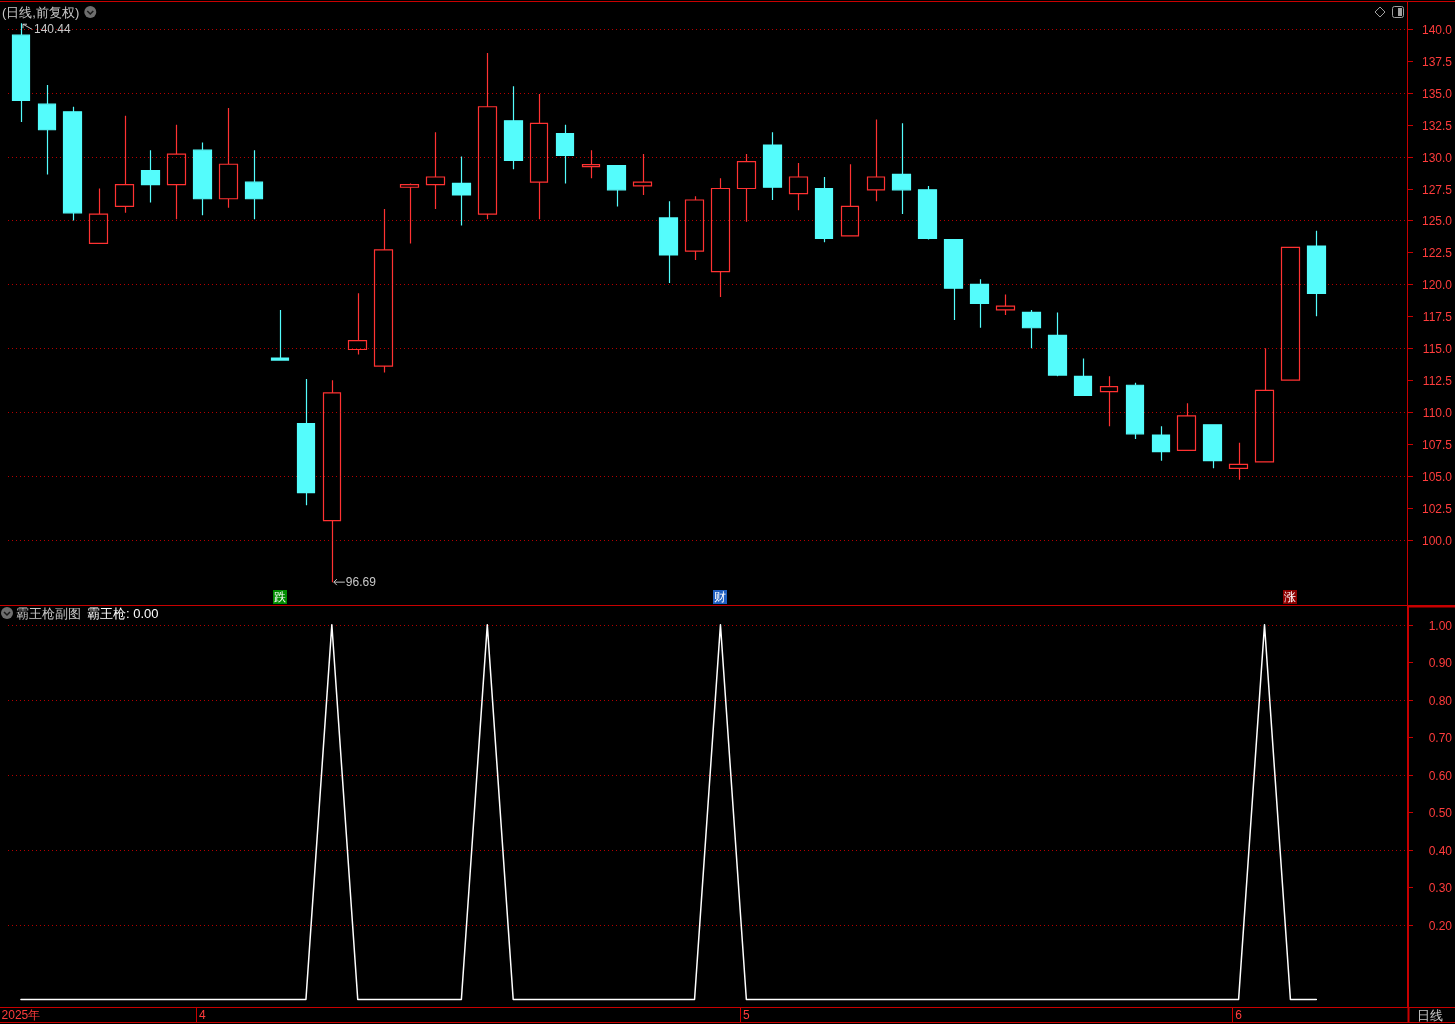 This screenshot has width=1455, height=1024. What do you see at coordinates (747, 1015) in the screenshot?
I see `x-tick-label: 5` at bounding box center [747, 1015].